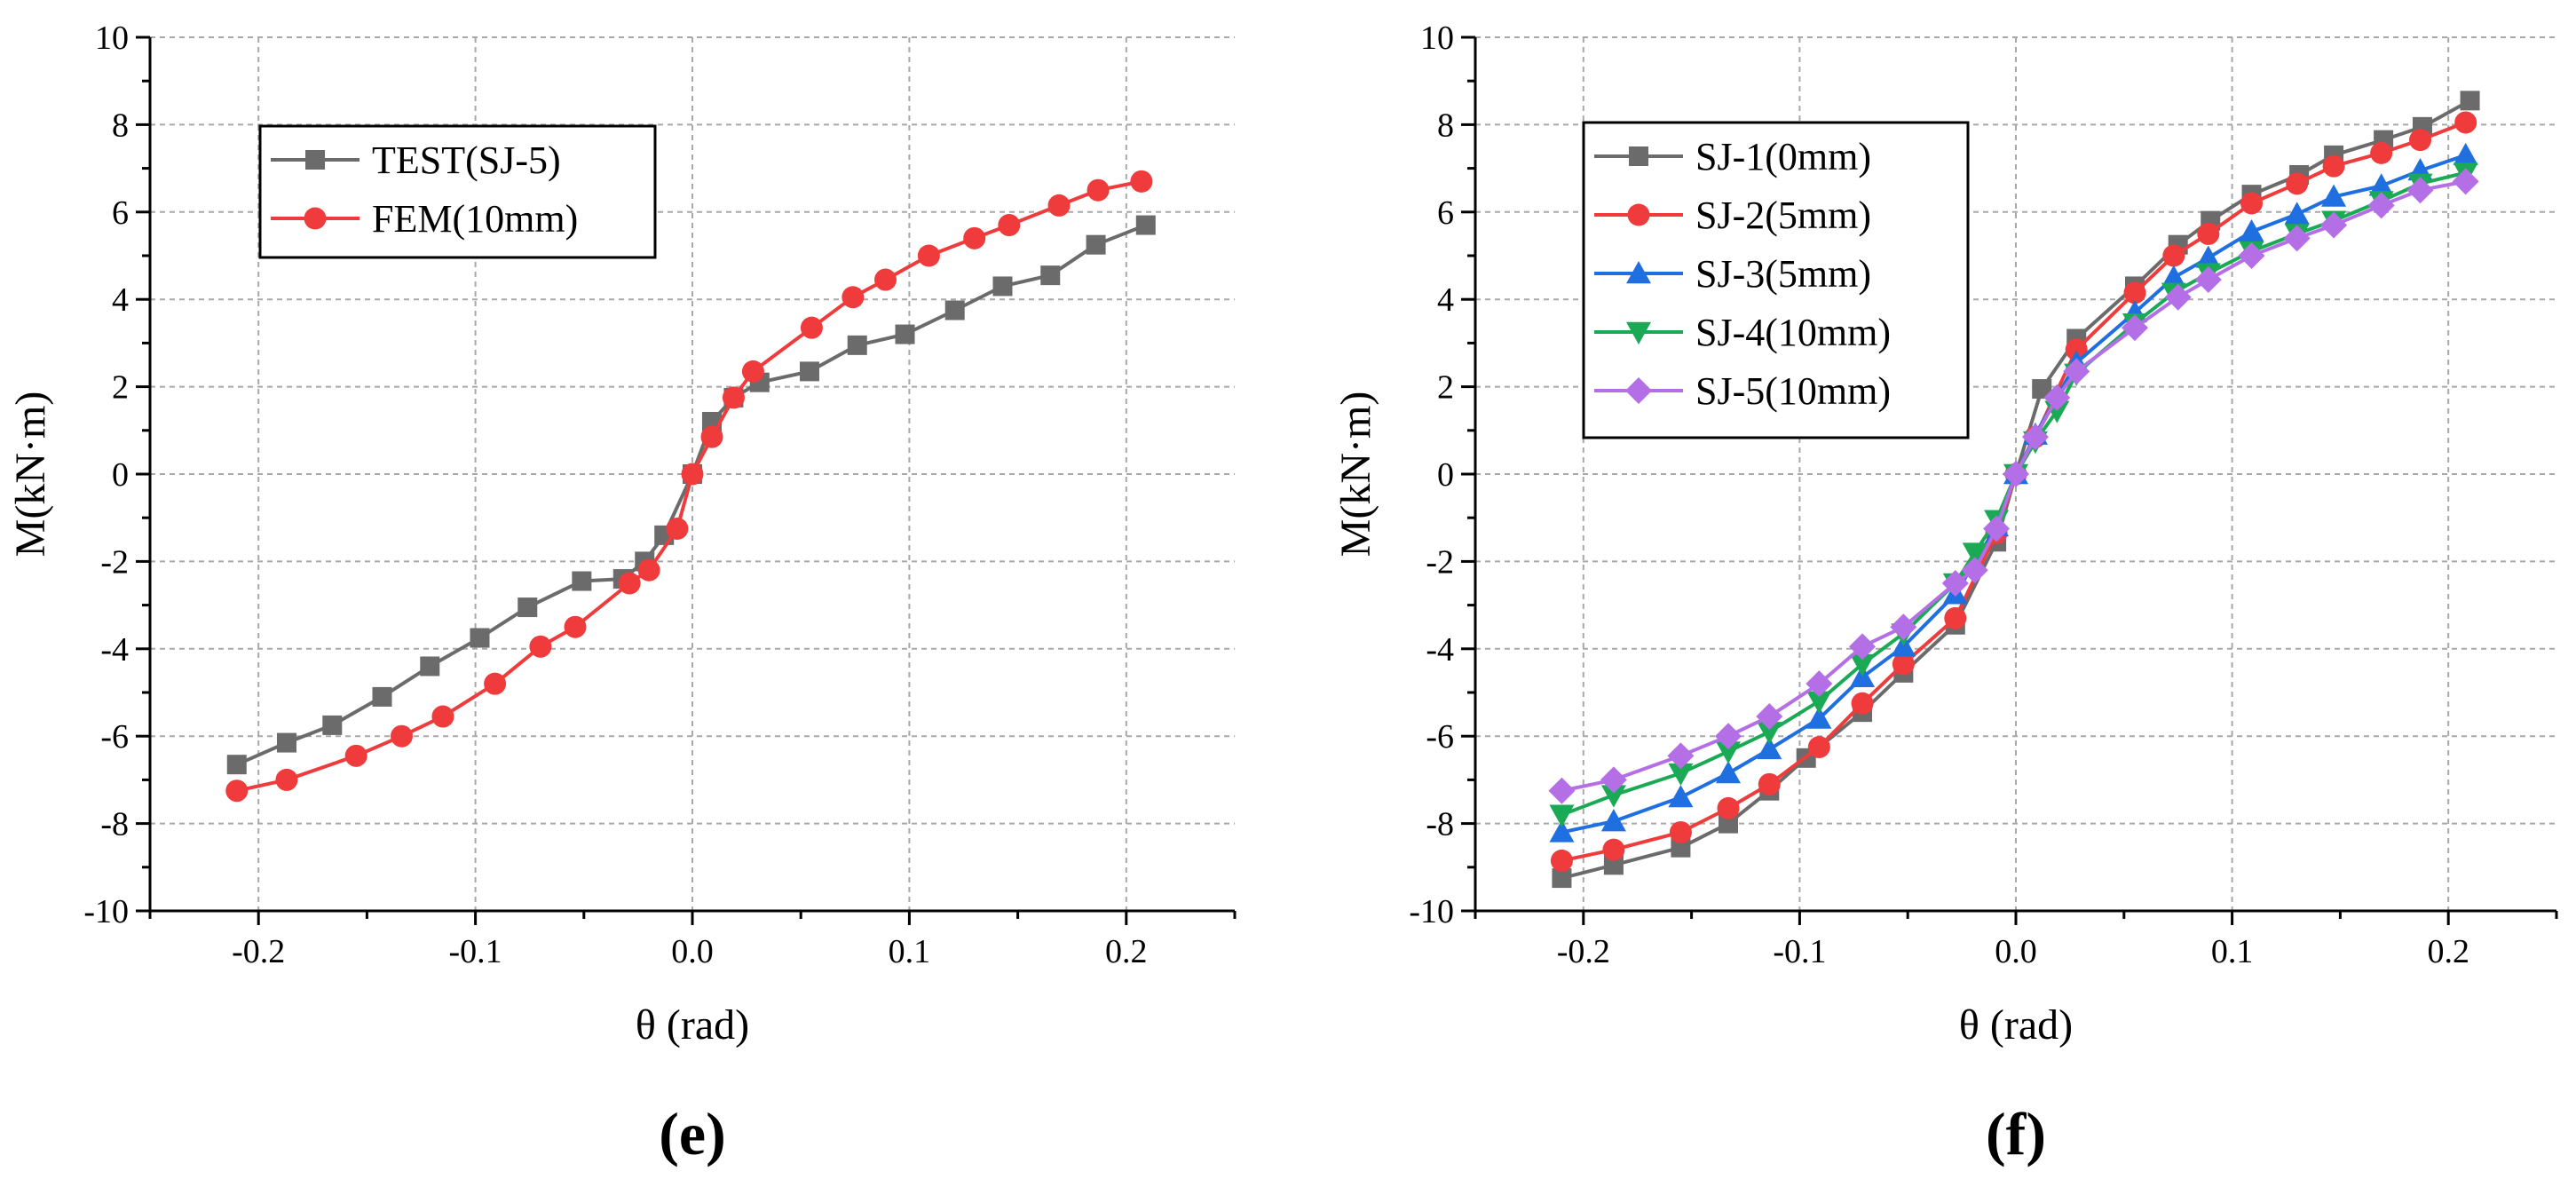 The width and height of the screenshot is (2576, 1179). What do you see at coordinates (1793, 333) in the screenshot?
I see `legend-label: SJ-4(10mm)` at bounding box center [1793, 333].